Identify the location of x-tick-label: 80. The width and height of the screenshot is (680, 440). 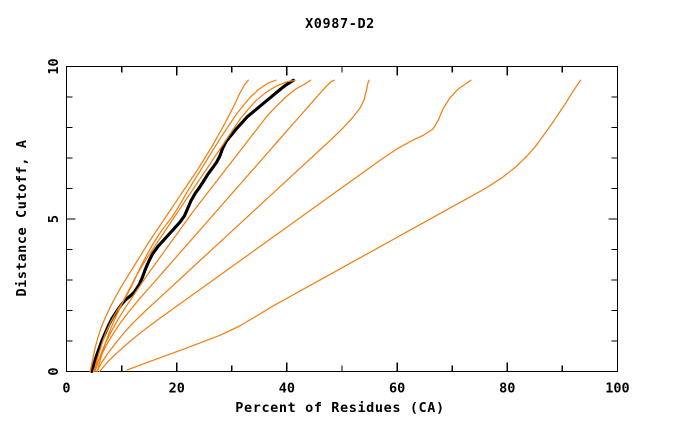
(507, 389).